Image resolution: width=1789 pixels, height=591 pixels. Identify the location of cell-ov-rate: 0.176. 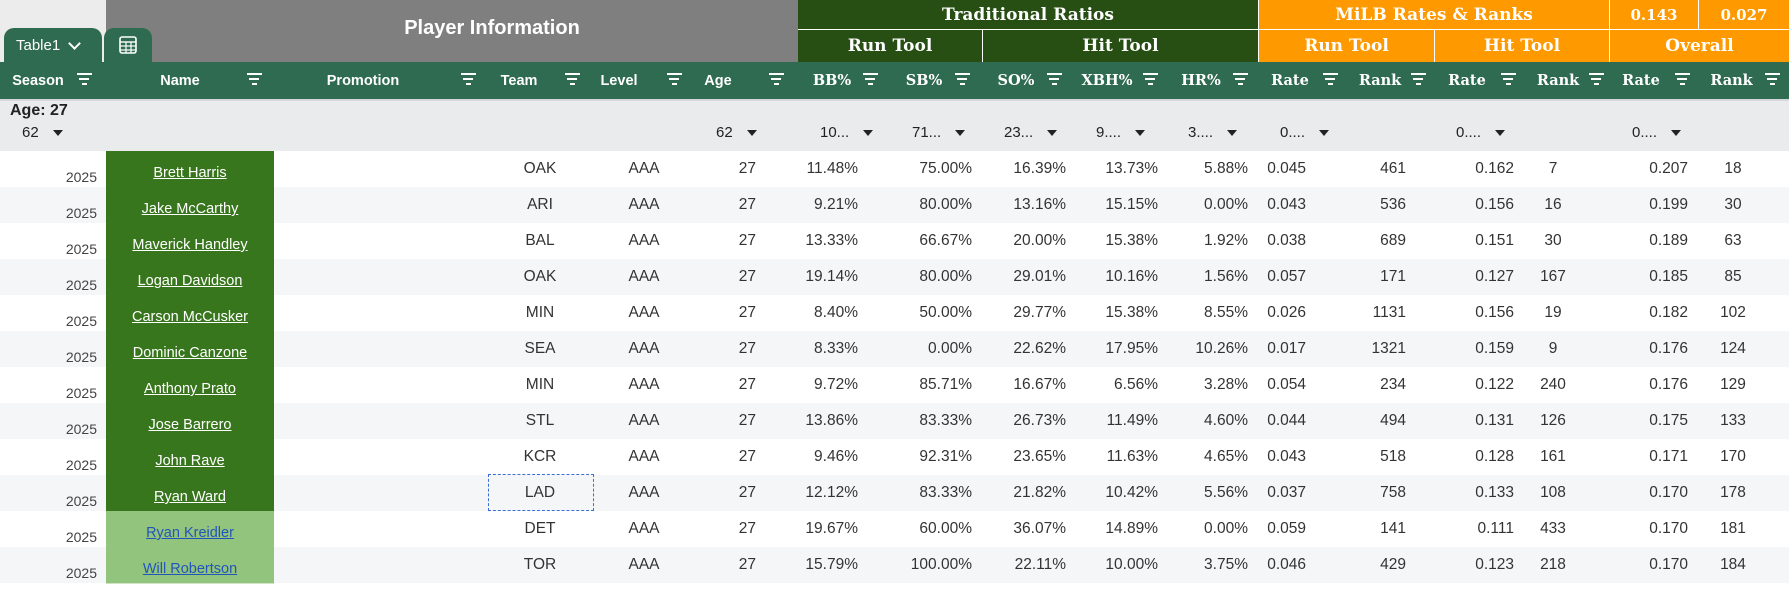
(1668, 348).